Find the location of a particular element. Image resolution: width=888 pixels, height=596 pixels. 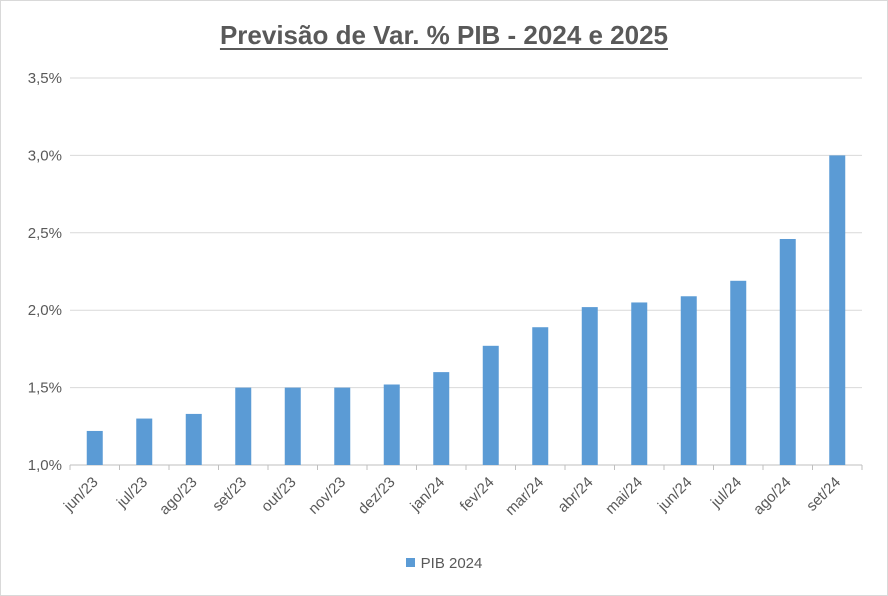

legend-label: PIB 2024 is located at coordinates (451, 563).